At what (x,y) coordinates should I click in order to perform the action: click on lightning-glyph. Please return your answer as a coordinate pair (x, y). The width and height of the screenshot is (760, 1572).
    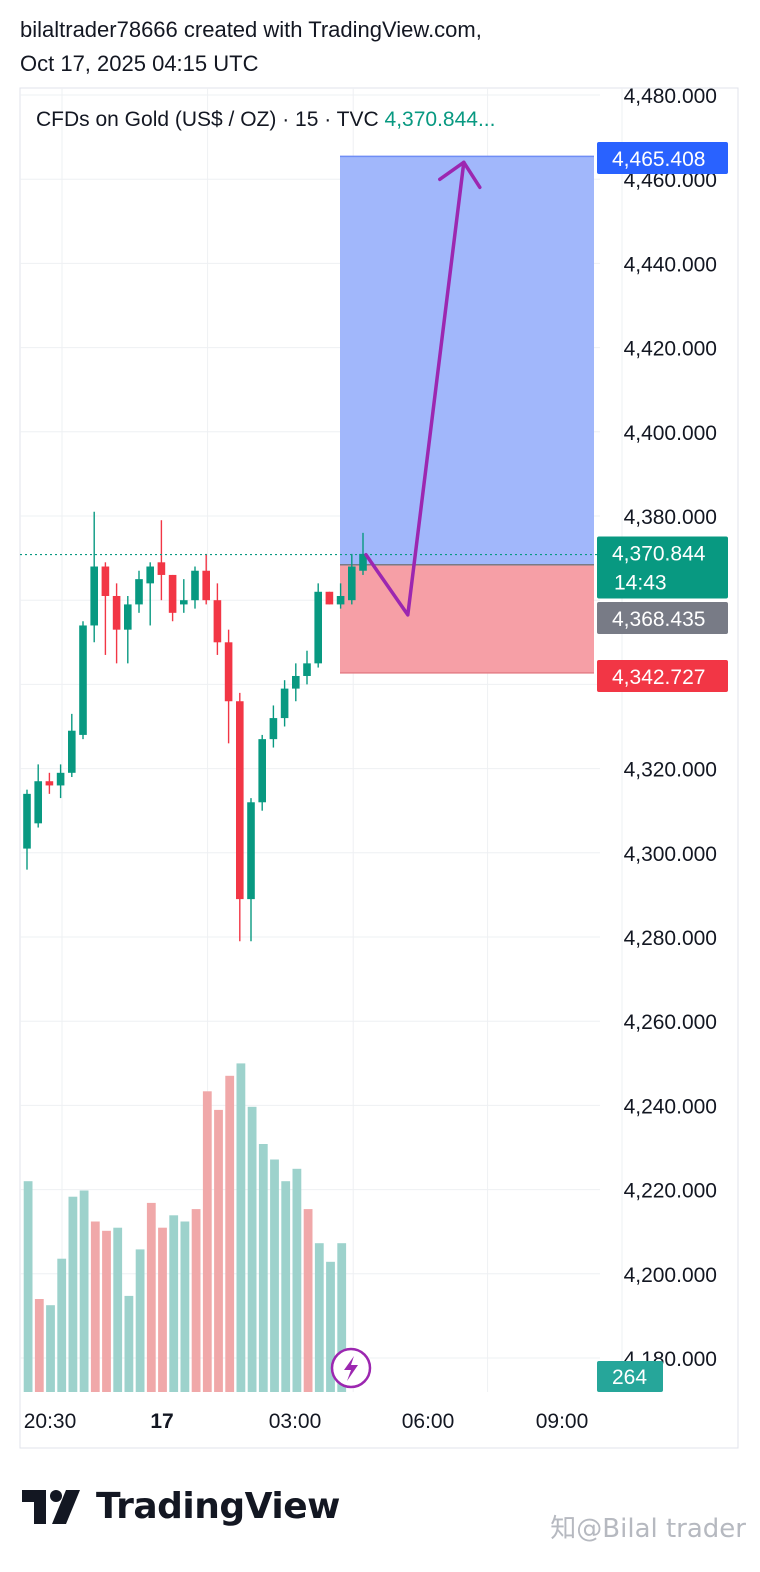
    Looking at the image, I should click on (351, 1368).